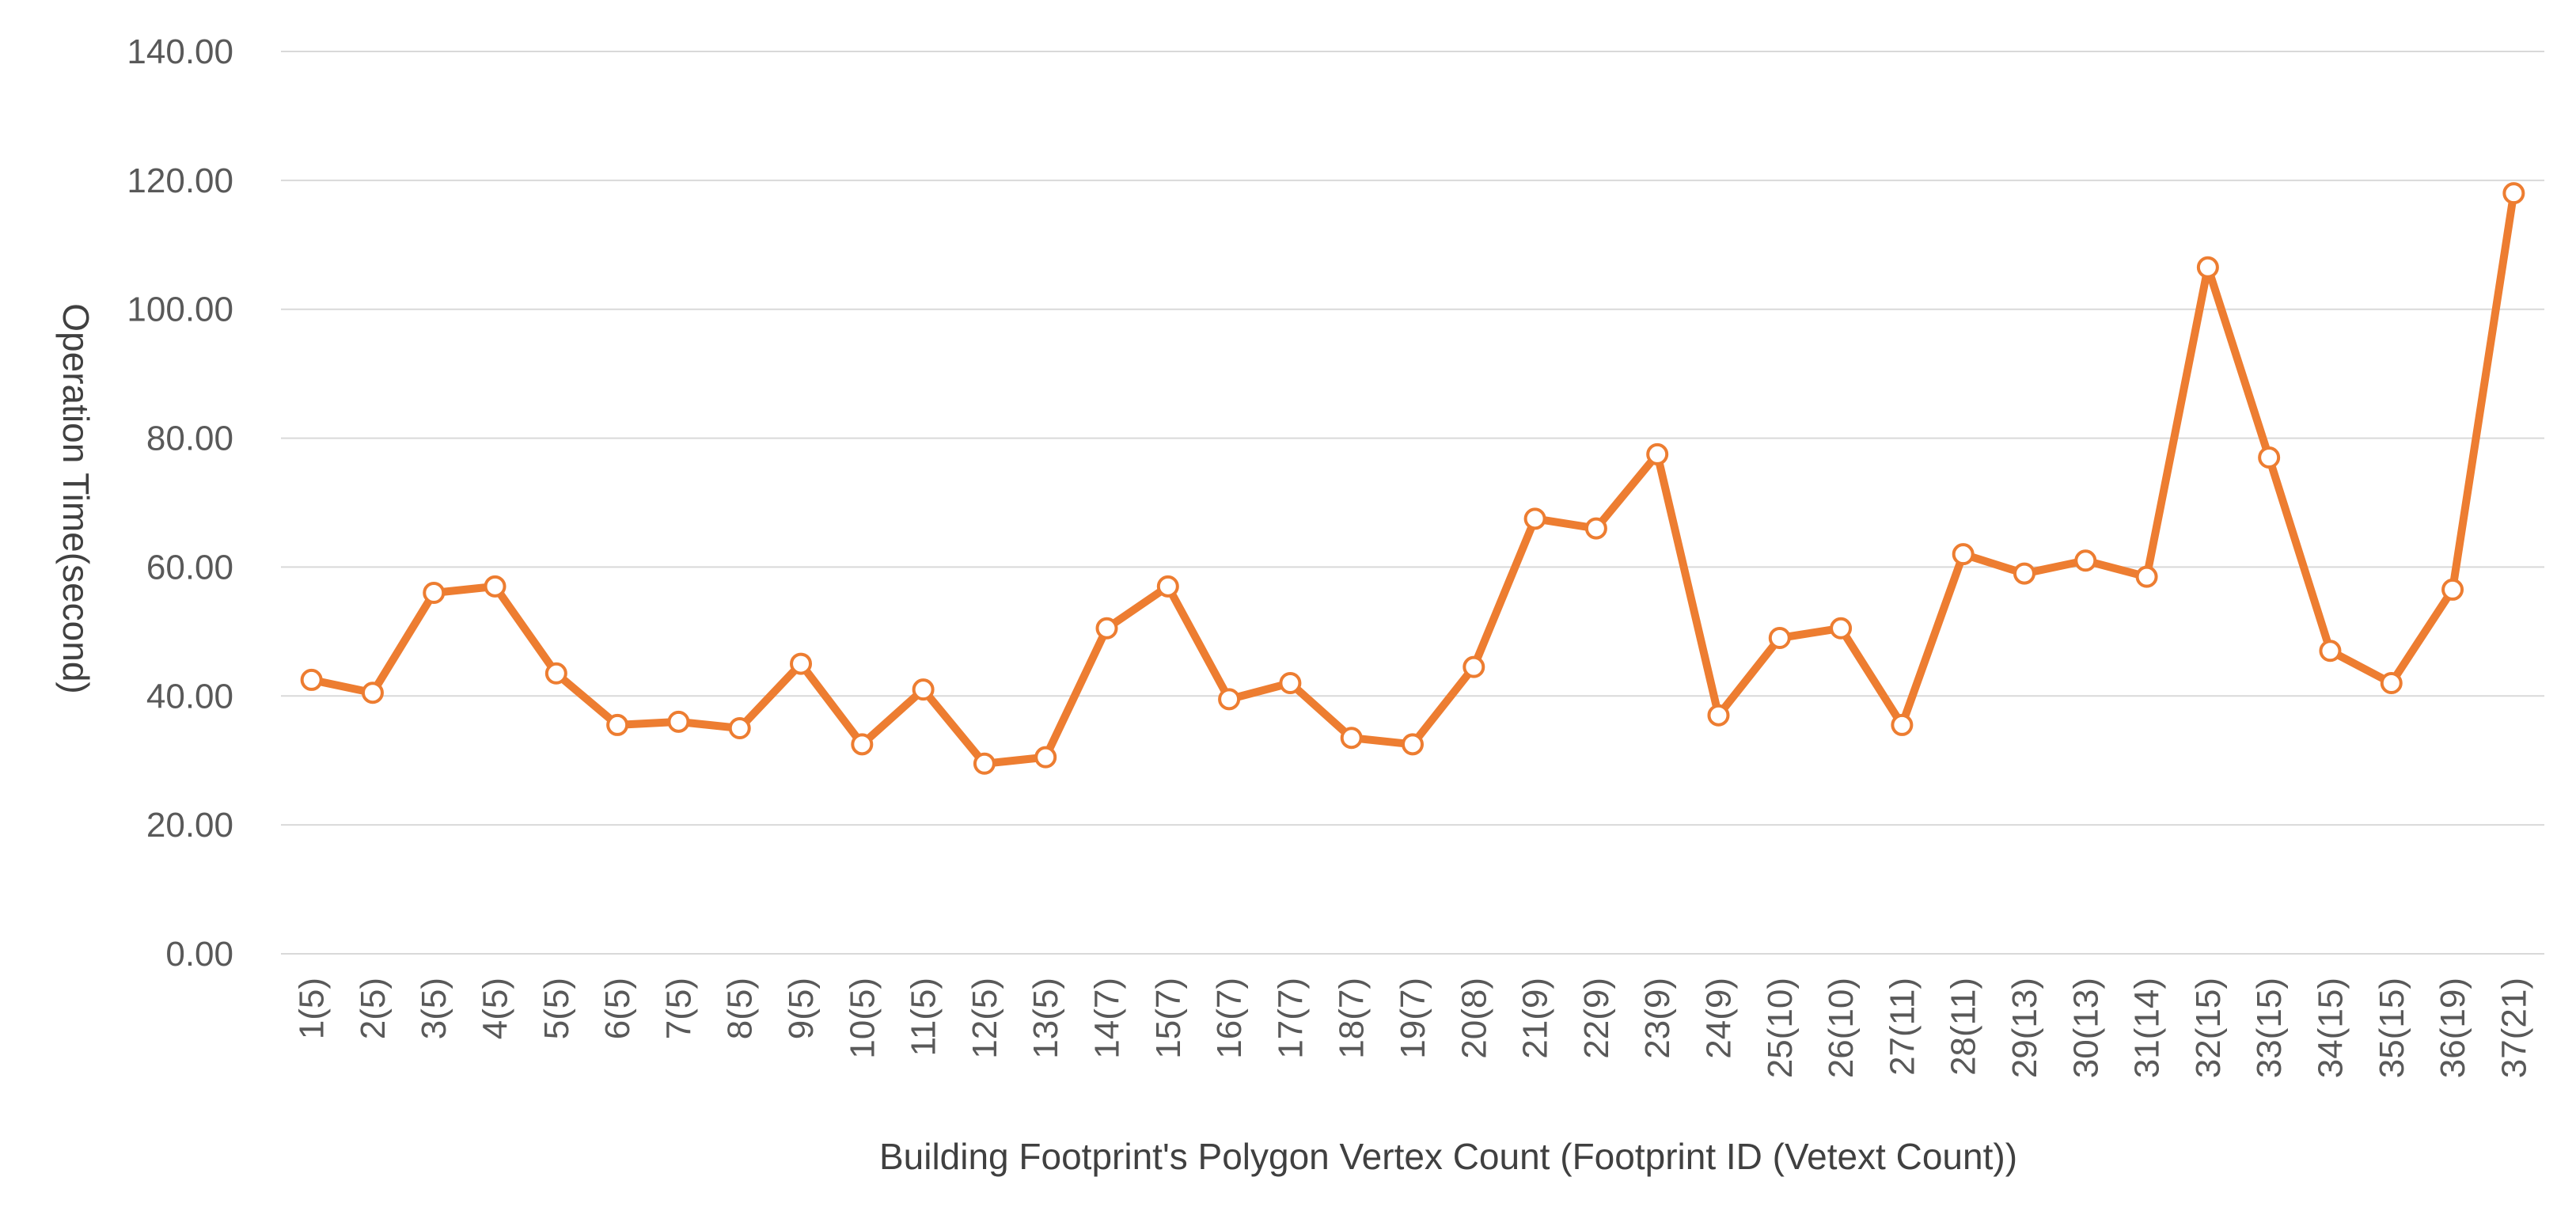 The height and width of the screenshot is (1215, 2576). I want to click on y-tick-label: 0.00, so click(199, 954).